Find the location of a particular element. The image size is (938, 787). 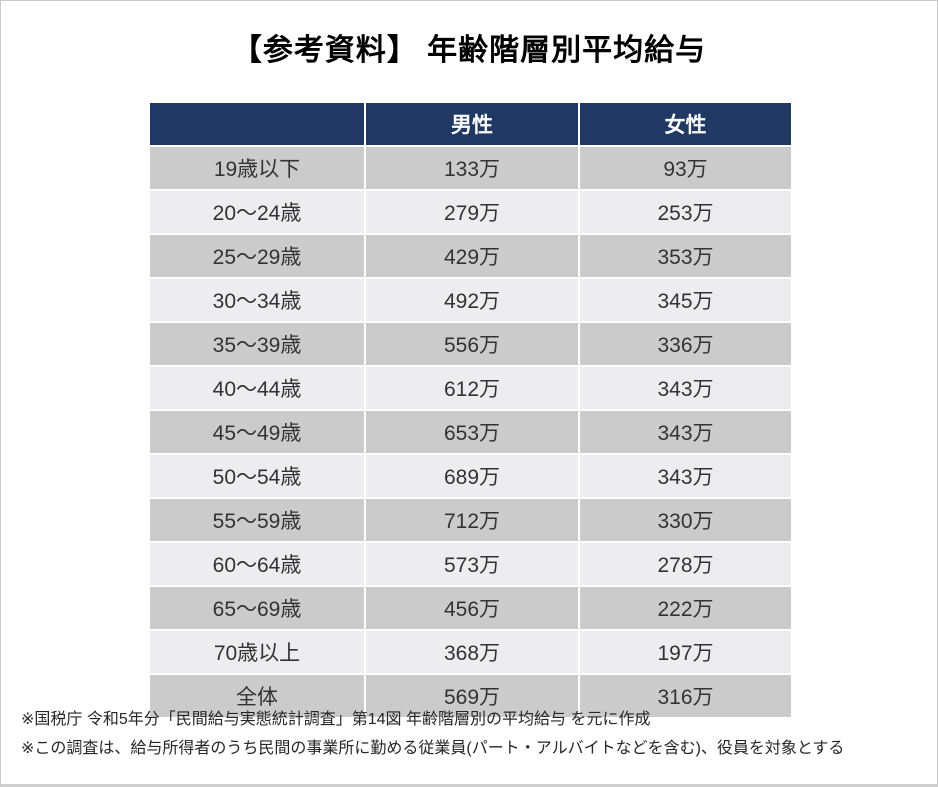

male-value-cell: 456万 is located at coordinates (472, 608).